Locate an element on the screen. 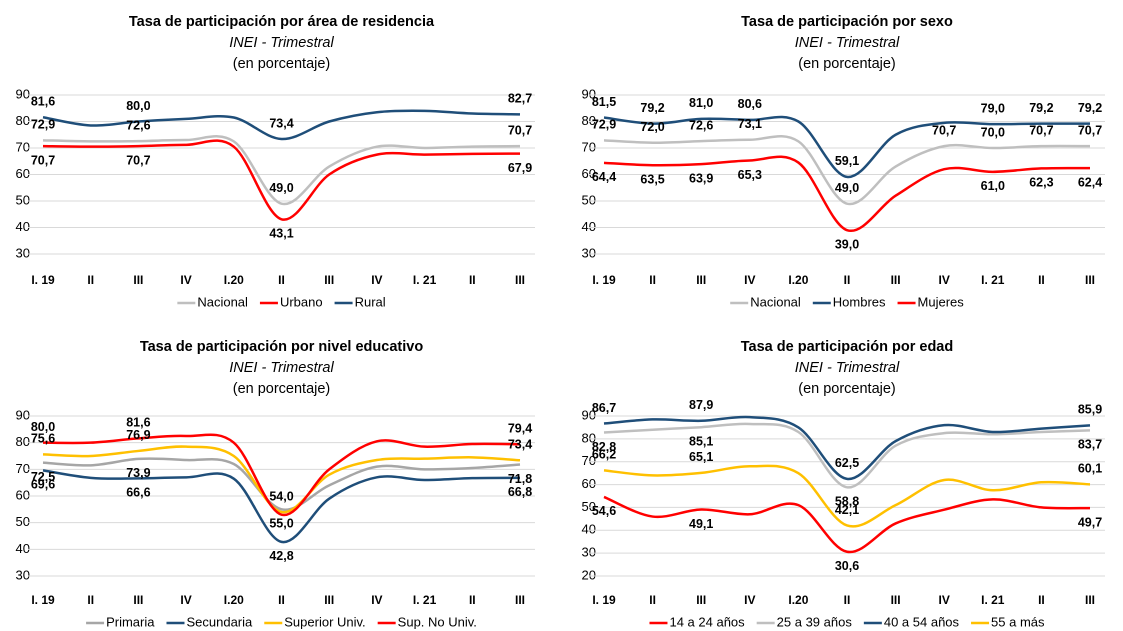 This screenshot has height=631, width=1123. data-label: 72,0 is located at coordinates (652, 127).